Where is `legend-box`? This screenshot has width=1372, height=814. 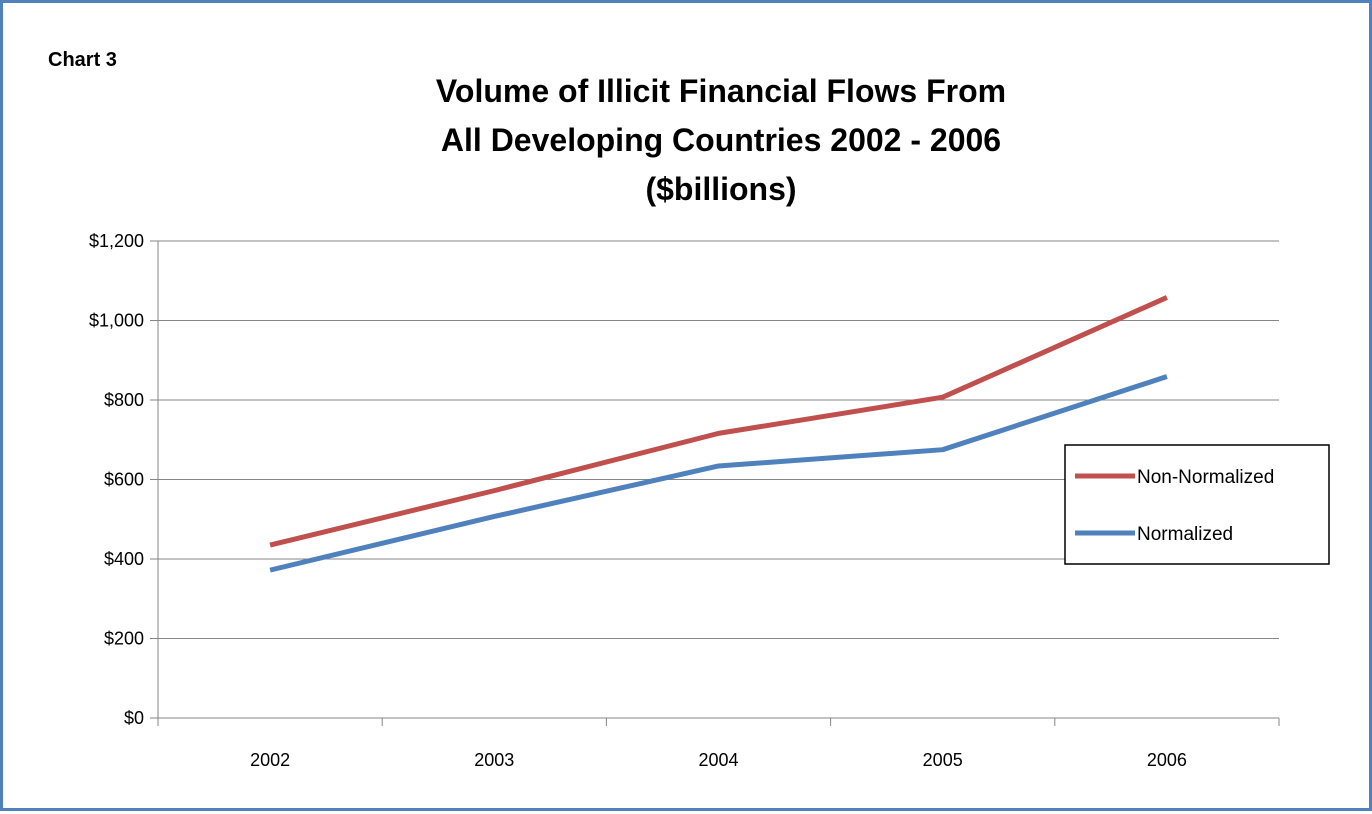 legend-box is located at coordinates (1197, 504).